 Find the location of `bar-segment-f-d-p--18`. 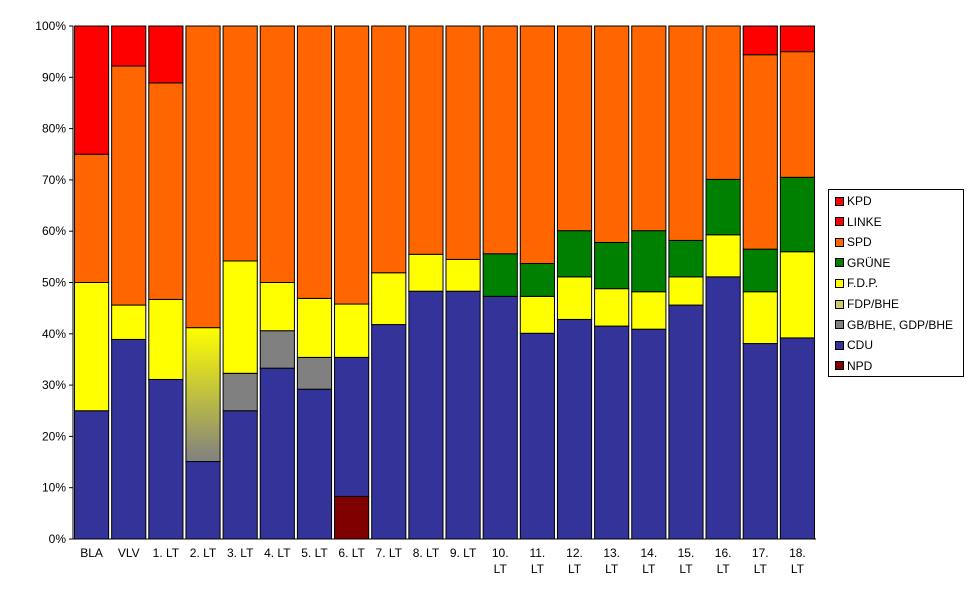

bar-segment-f-d-p--18 is located at coordinates (760, 318).